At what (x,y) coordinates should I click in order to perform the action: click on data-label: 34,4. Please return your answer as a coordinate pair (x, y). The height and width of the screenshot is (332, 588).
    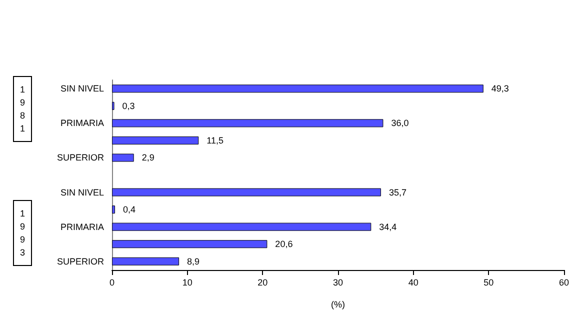
    Looking at the image, I should click on (388, 227).